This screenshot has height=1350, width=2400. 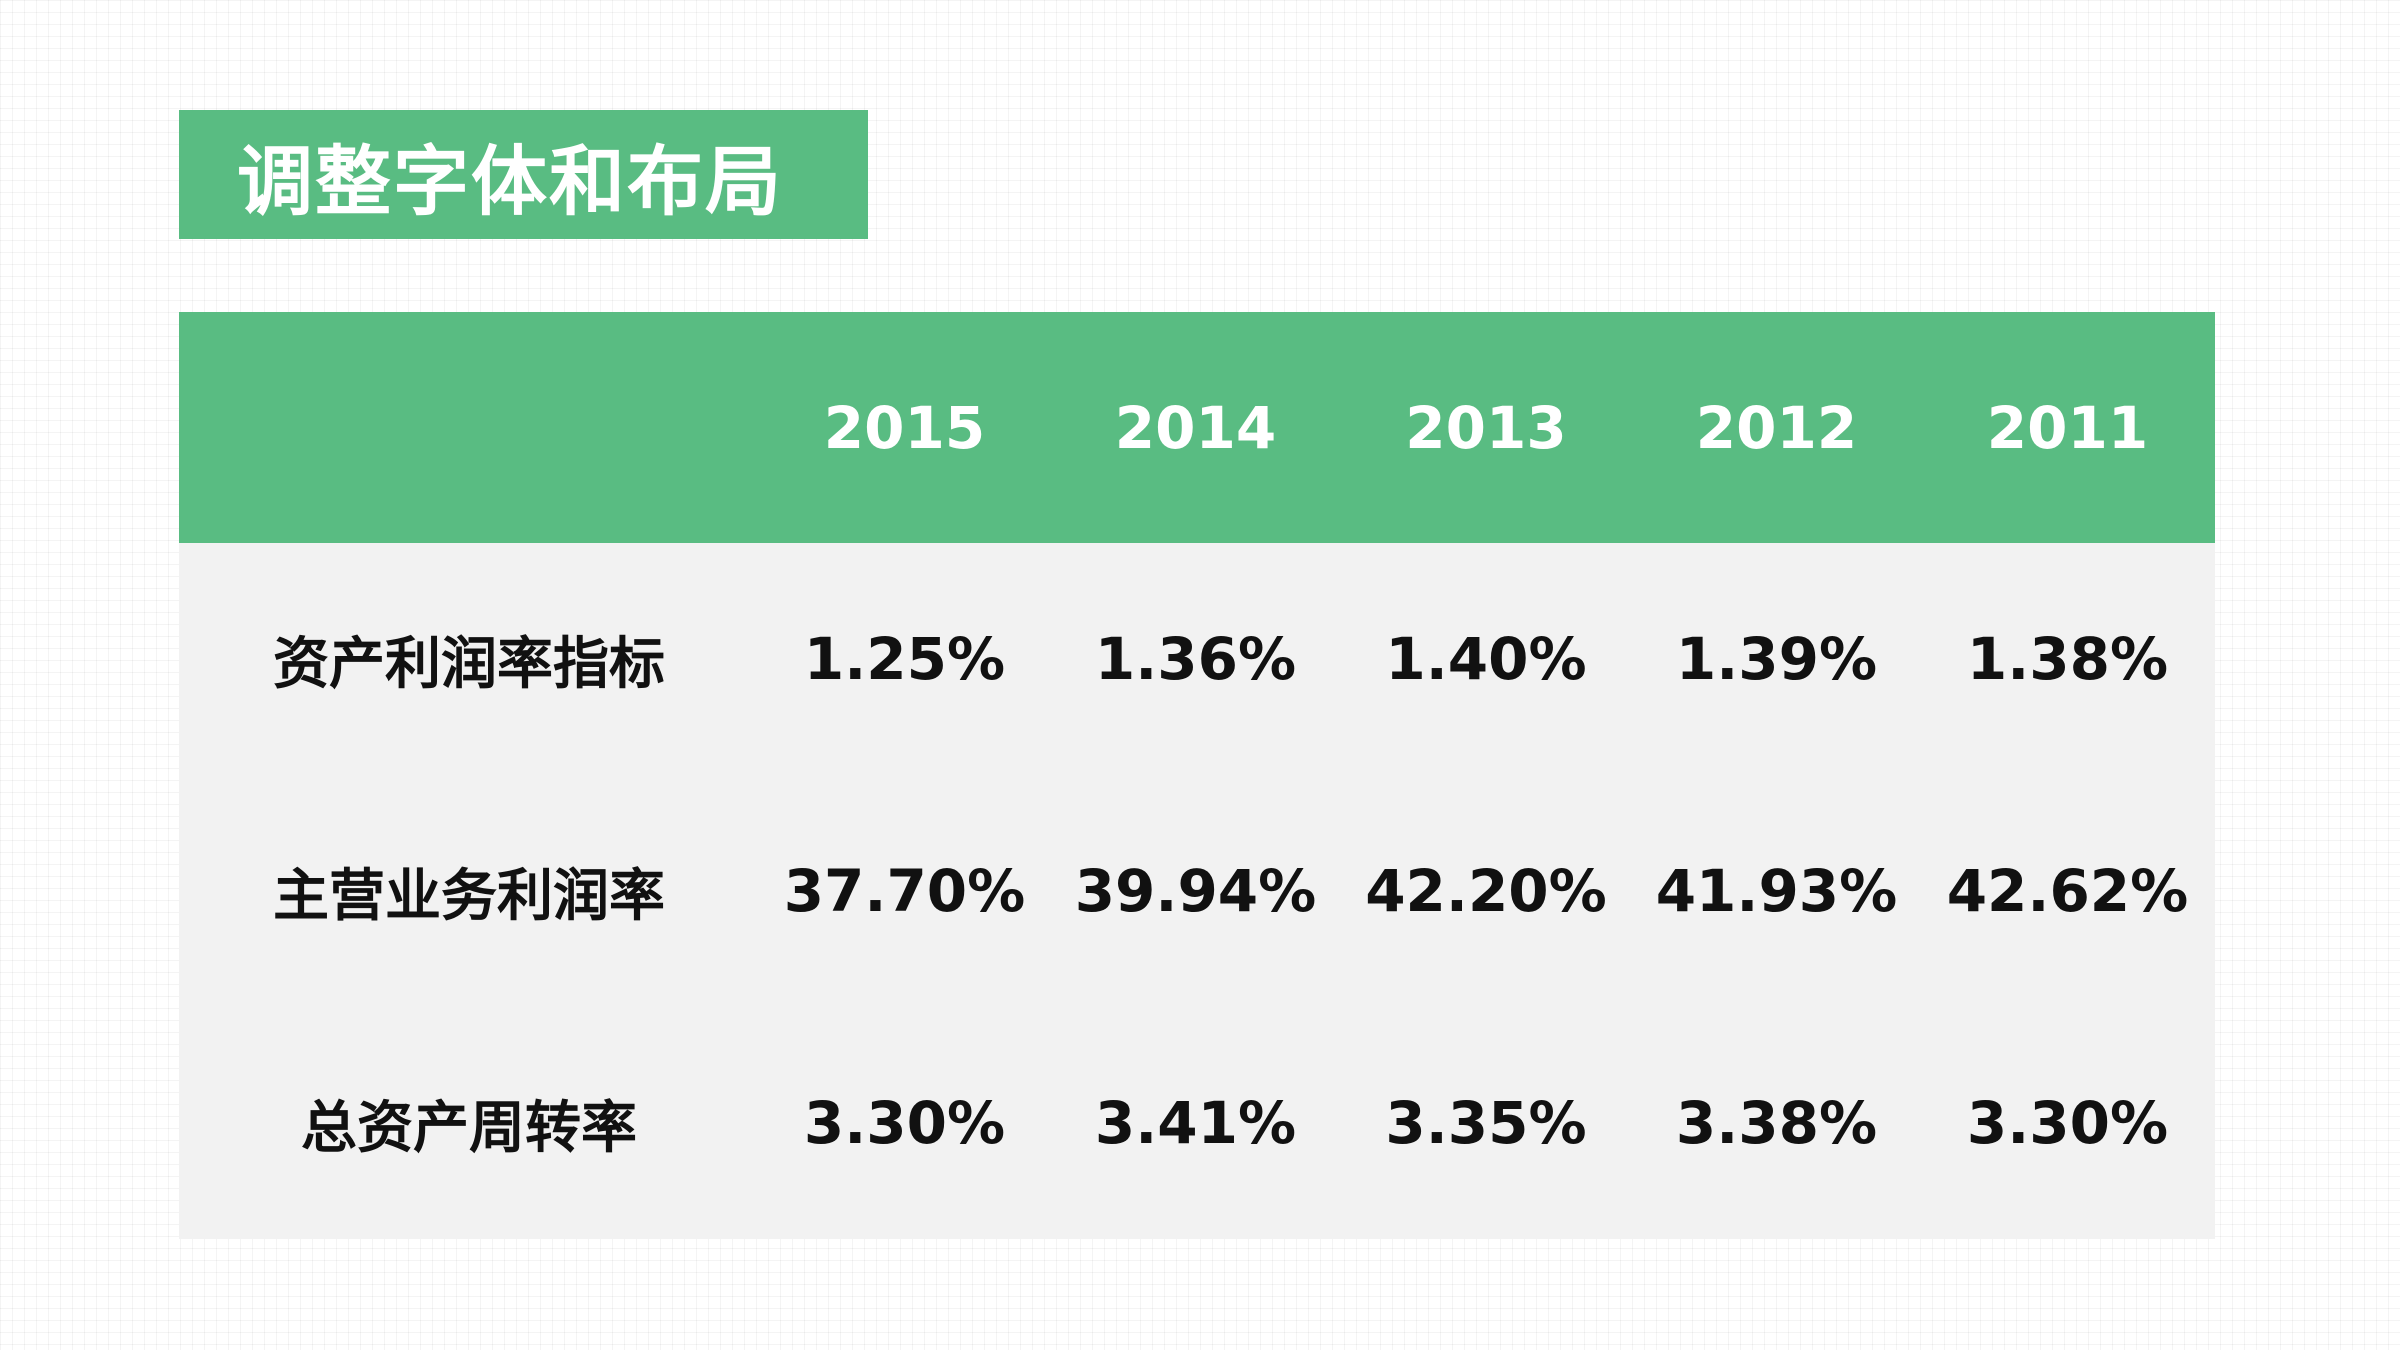 I want to click on table-cell: 42.20%, so click(x=1486, y=891).